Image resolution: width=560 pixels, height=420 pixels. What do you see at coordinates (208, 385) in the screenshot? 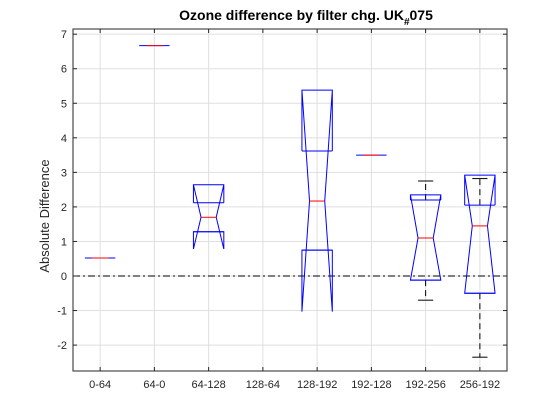
I see `x-tick-label: 64-128` at bounding box center [208, 385].